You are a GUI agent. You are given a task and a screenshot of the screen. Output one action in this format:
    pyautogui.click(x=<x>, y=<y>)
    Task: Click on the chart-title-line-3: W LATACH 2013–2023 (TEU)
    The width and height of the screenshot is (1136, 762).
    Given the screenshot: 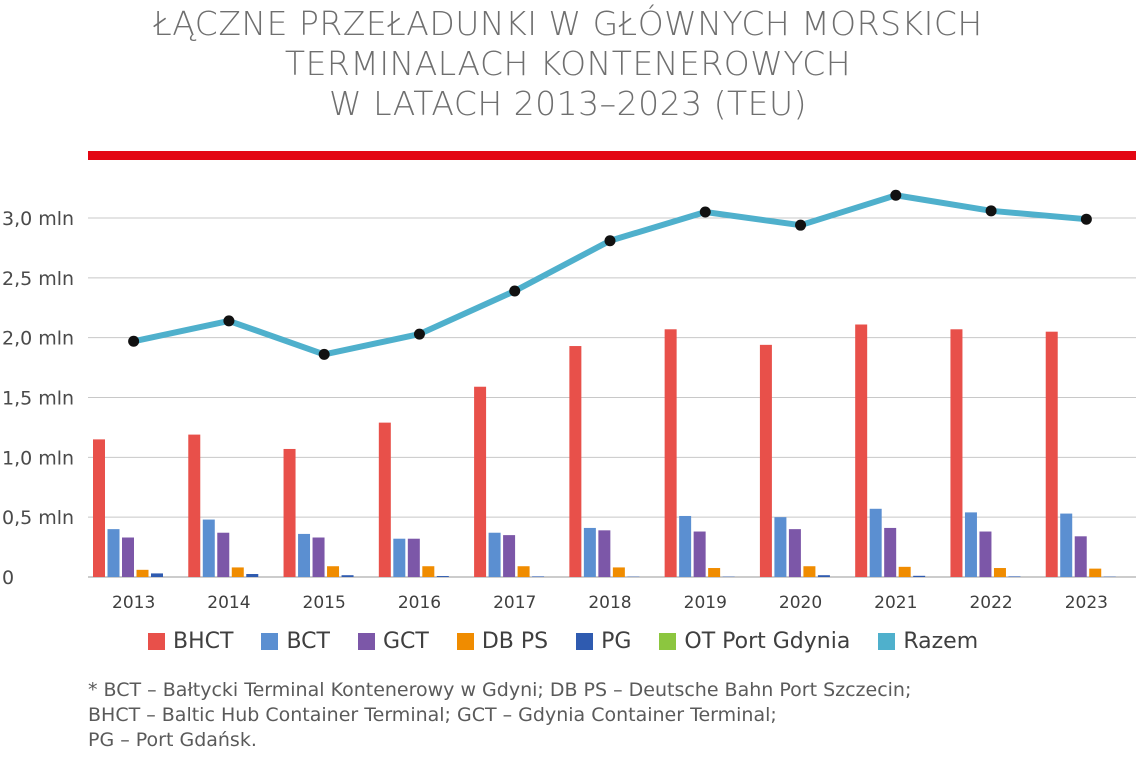 What is the action you would take?
    pyautogui.click(x=568, y=103)
    